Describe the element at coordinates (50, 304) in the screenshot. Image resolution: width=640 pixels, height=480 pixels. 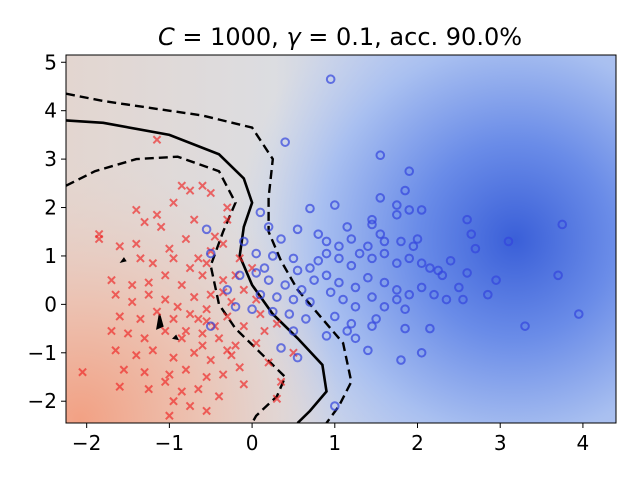
I see `y-tick-label: 0` at that location.